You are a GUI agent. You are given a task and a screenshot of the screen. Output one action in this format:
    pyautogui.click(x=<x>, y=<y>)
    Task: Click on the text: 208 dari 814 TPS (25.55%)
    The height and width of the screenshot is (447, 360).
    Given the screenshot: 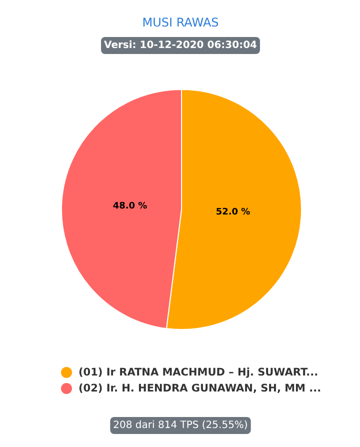 What is the action you would take?
    pyautogui.click(x=180, y=425)
    